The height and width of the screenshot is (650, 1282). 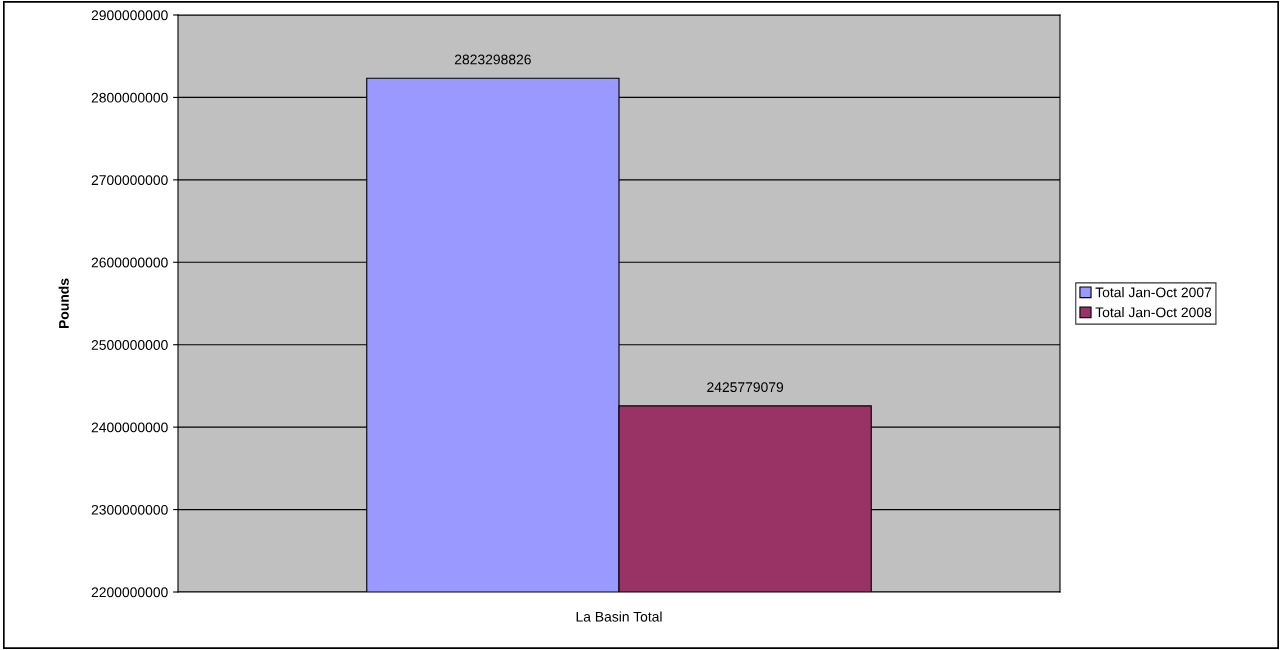 I want to click on y-tick-label: 2500000000, so click(x=129, y=345).